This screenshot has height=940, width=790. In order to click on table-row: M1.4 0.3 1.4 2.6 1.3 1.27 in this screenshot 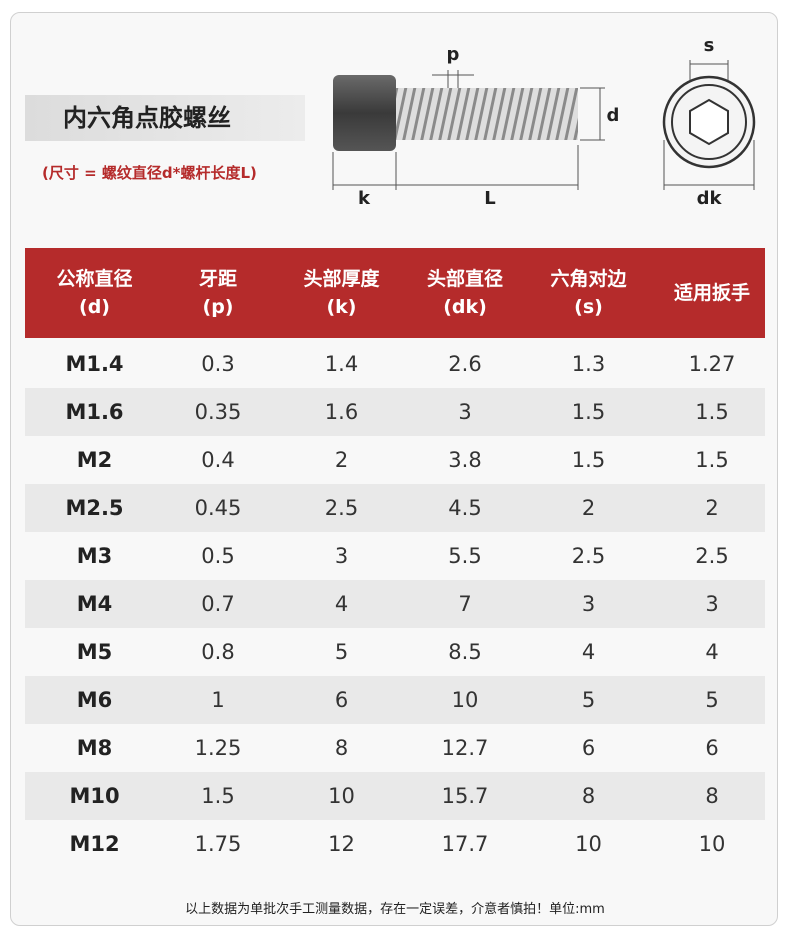, I will do `click(395, 364)`.